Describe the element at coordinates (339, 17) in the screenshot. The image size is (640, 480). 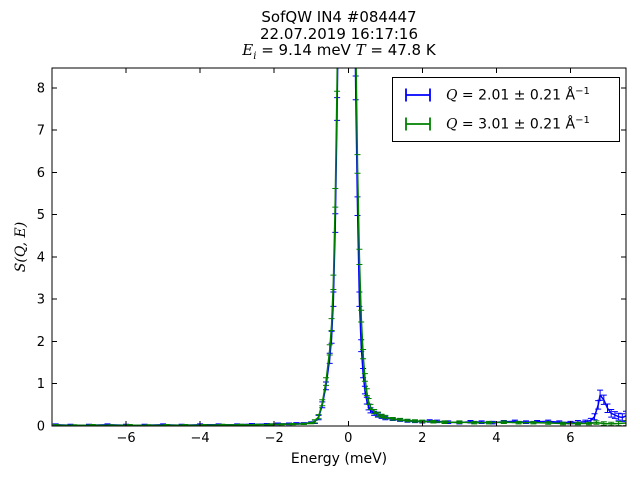
I see `title-line-1: SofQW IN4 #084447` at that location.